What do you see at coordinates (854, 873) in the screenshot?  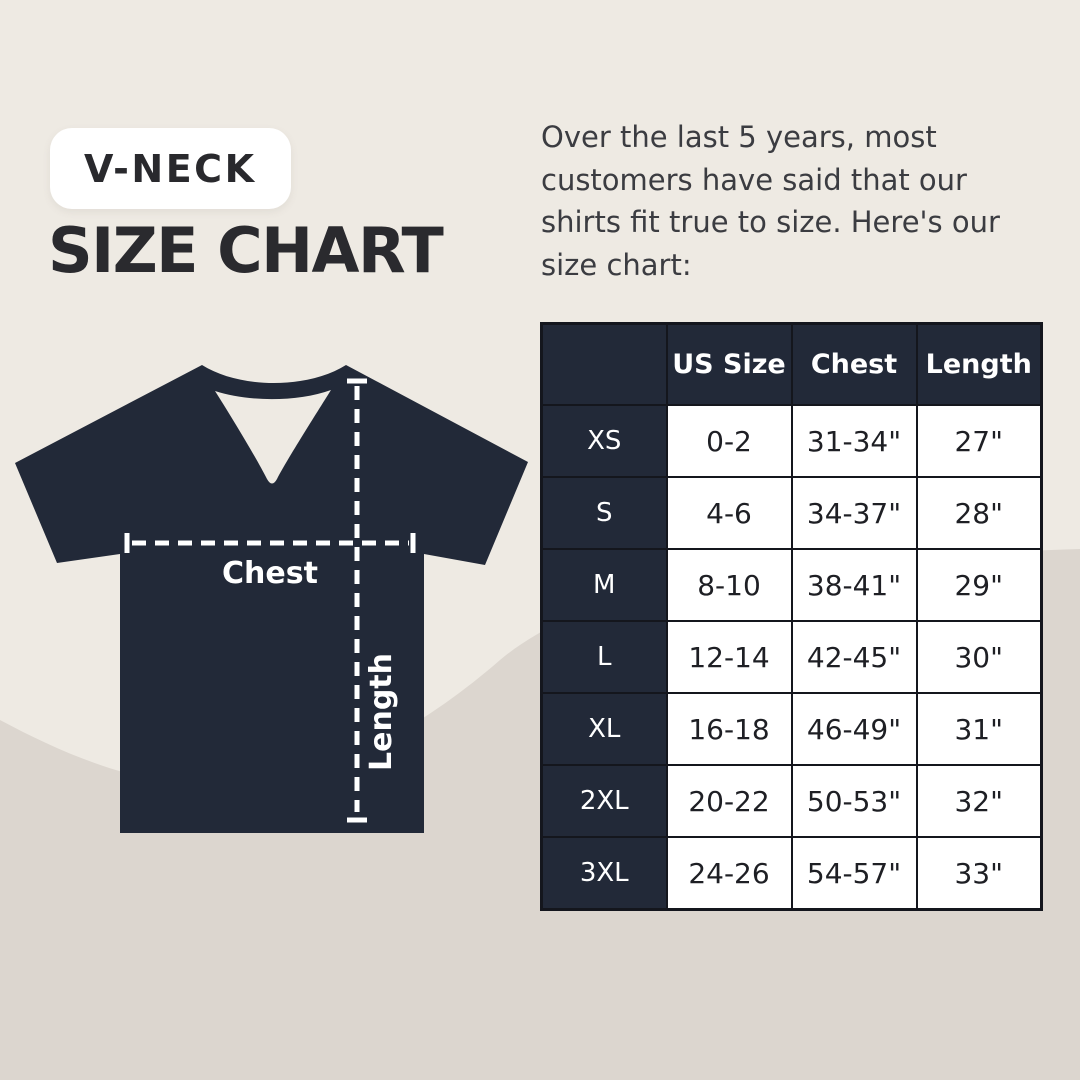 I see `value-cell: 54-57"` at bounding box center [854, 873].